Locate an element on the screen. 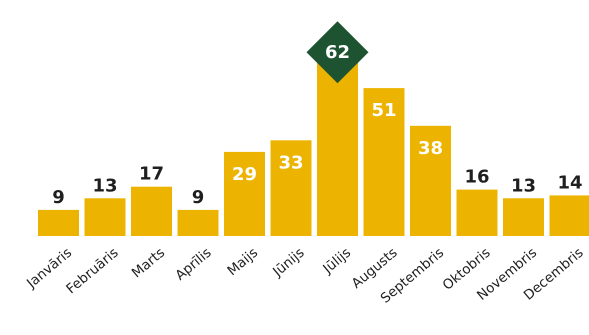 This screenshot has height=335, width=589. category-label-februaris: Februāris is located at coordinates (92, 271).